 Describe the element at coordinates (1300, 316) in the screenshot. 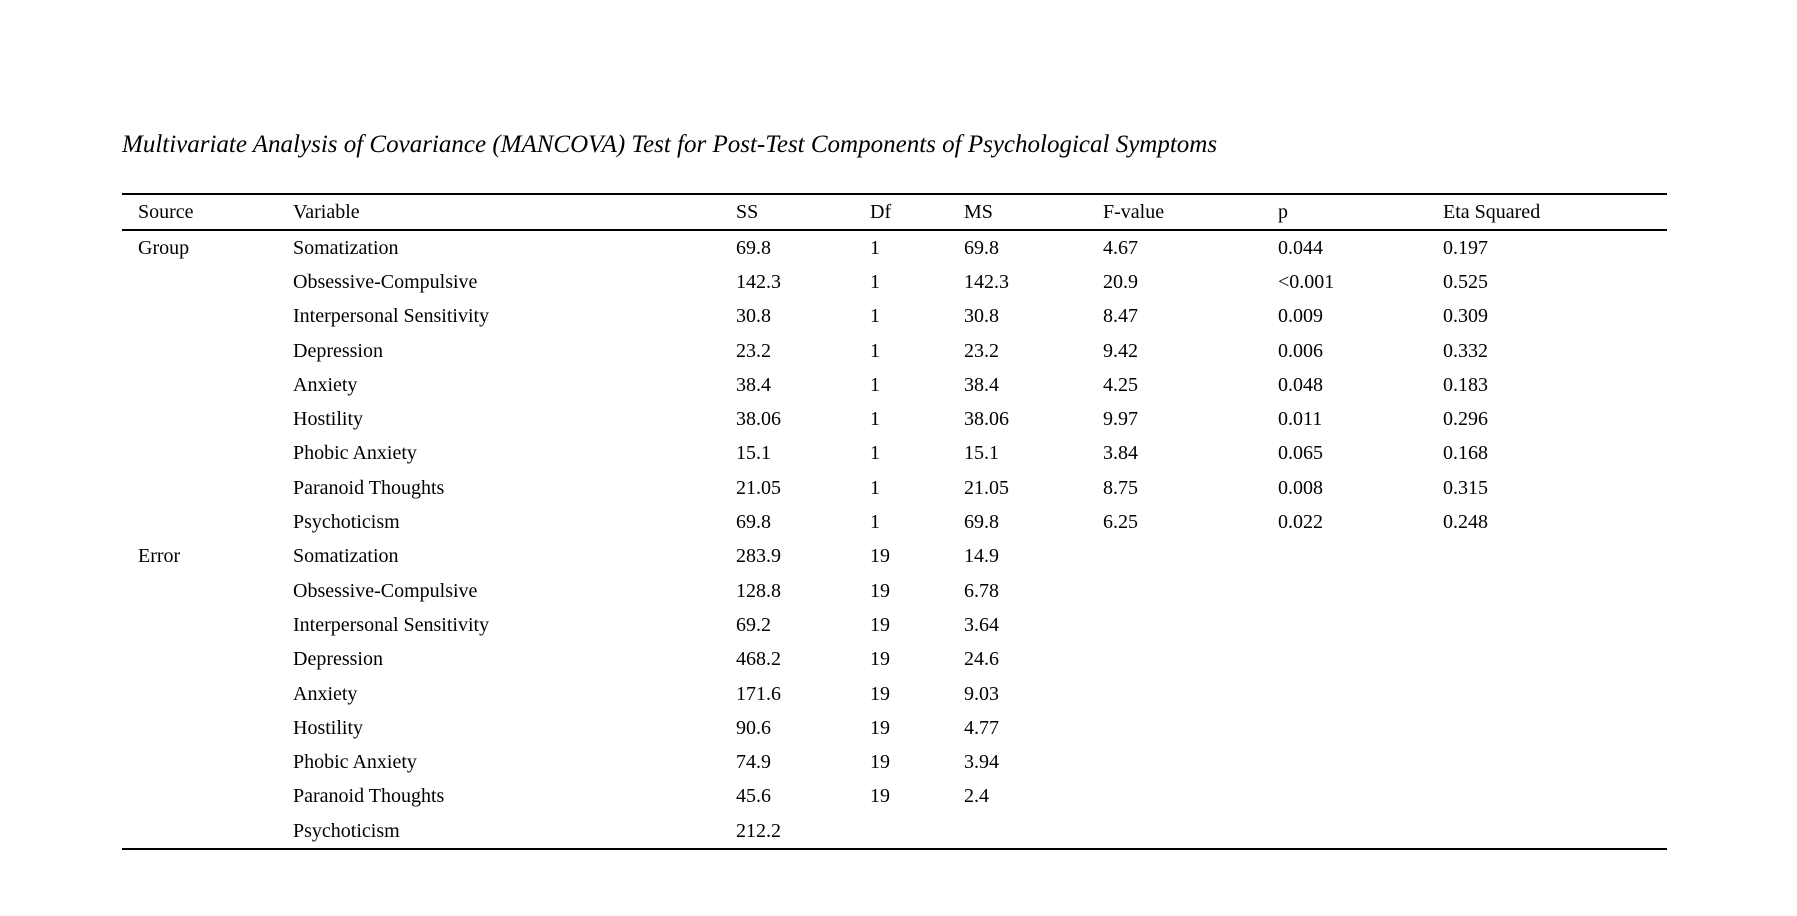

I see `cell-p: 0.009` at that location.